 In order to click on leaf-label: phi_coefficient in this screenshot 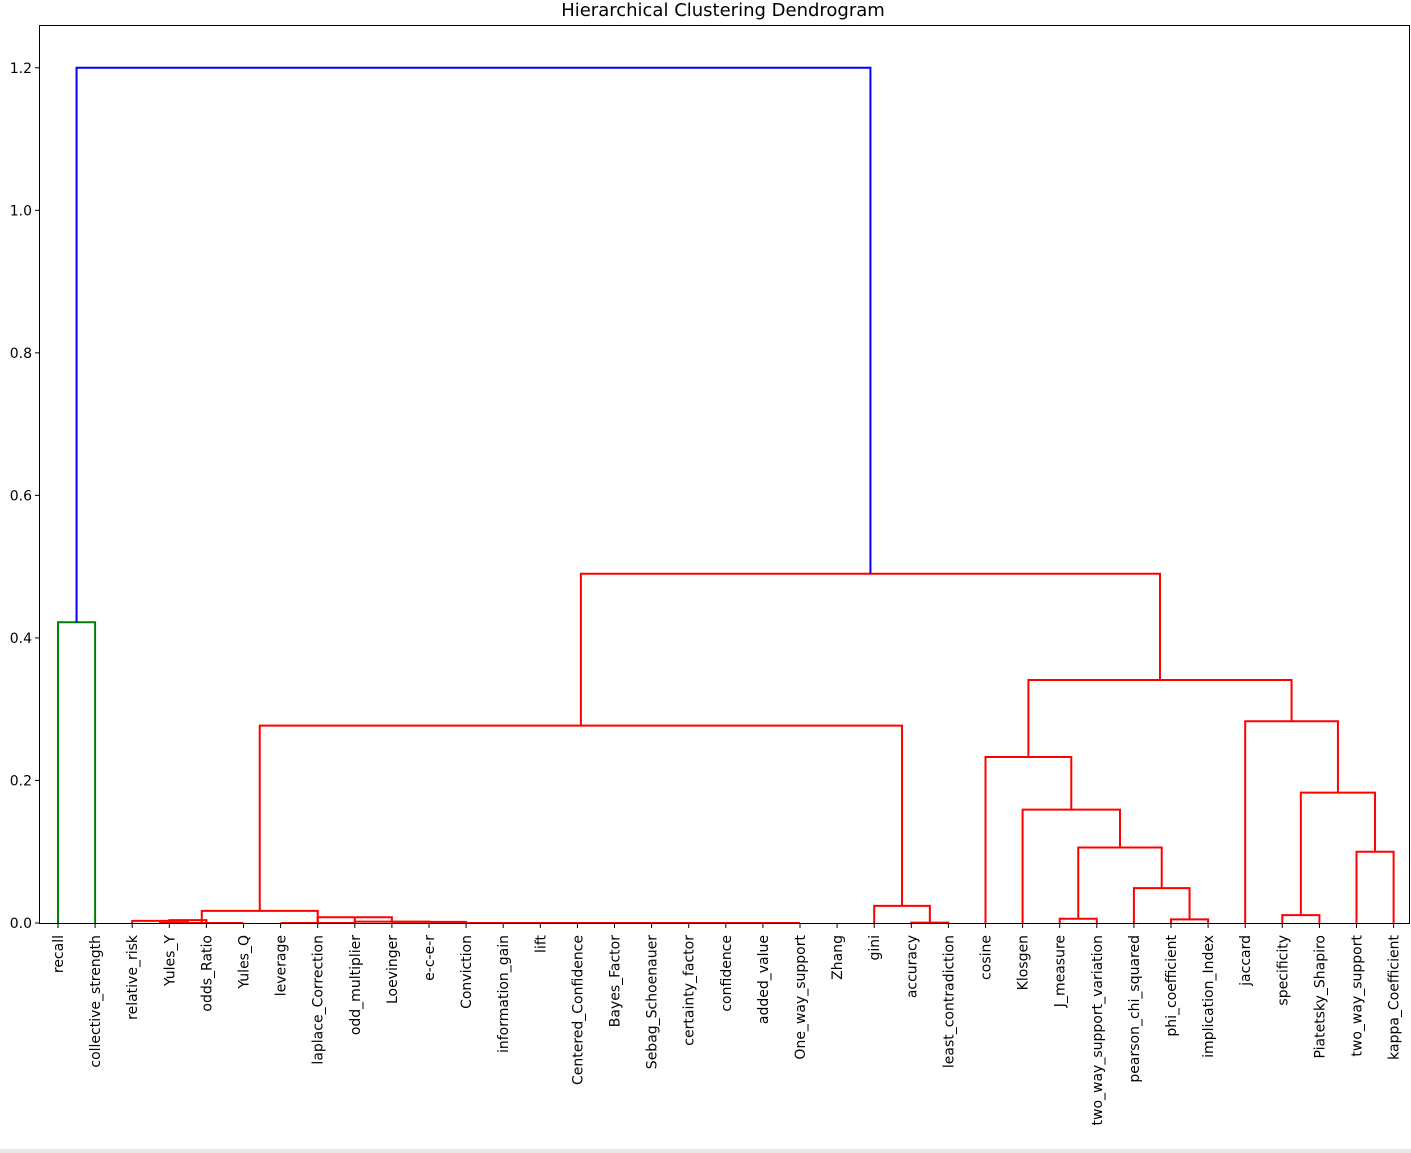, I will do `click(1172, 985)`.